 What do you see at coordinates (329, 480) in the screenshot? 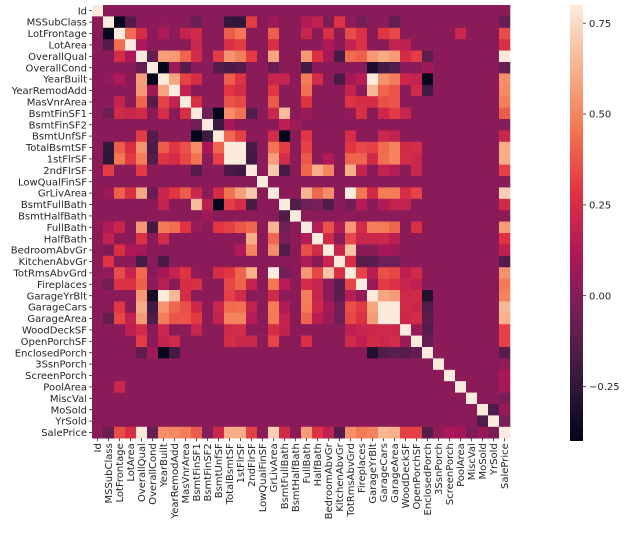
I see `x-tick-label: BedroomAbvGr` at bounding box center [329, 480].